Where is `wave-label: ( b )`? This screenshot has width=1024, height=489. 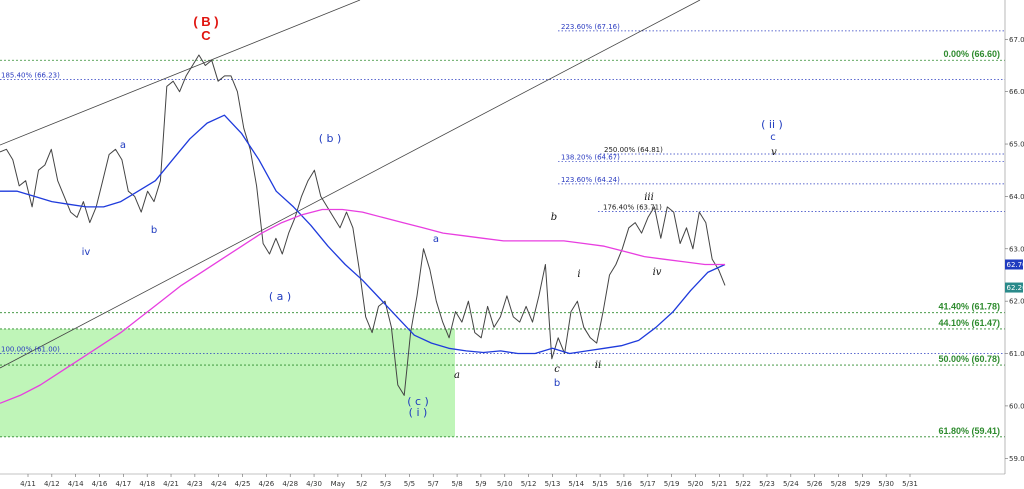
wave-label: ( b ) is located at coordinates (330, 138).